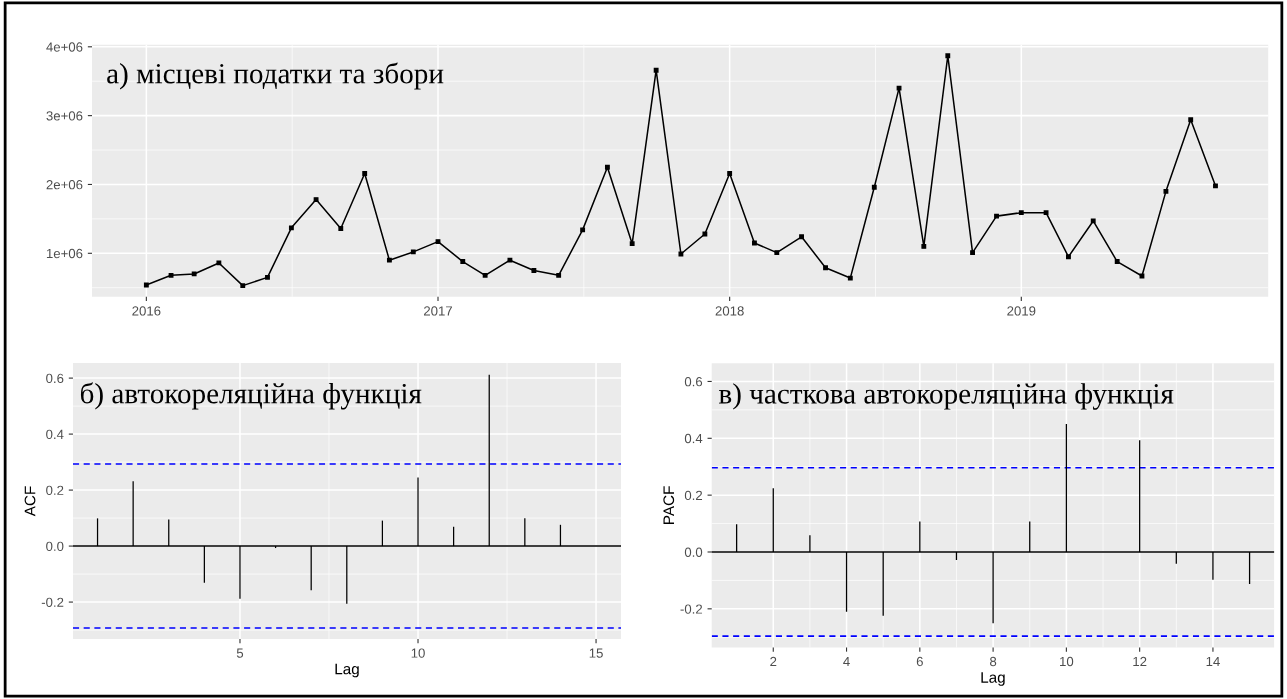  What do you see at coordinates (64, 253) in the screenshot?
I see `y-tick-label: 1e+06` at bounding box center [64, 253].